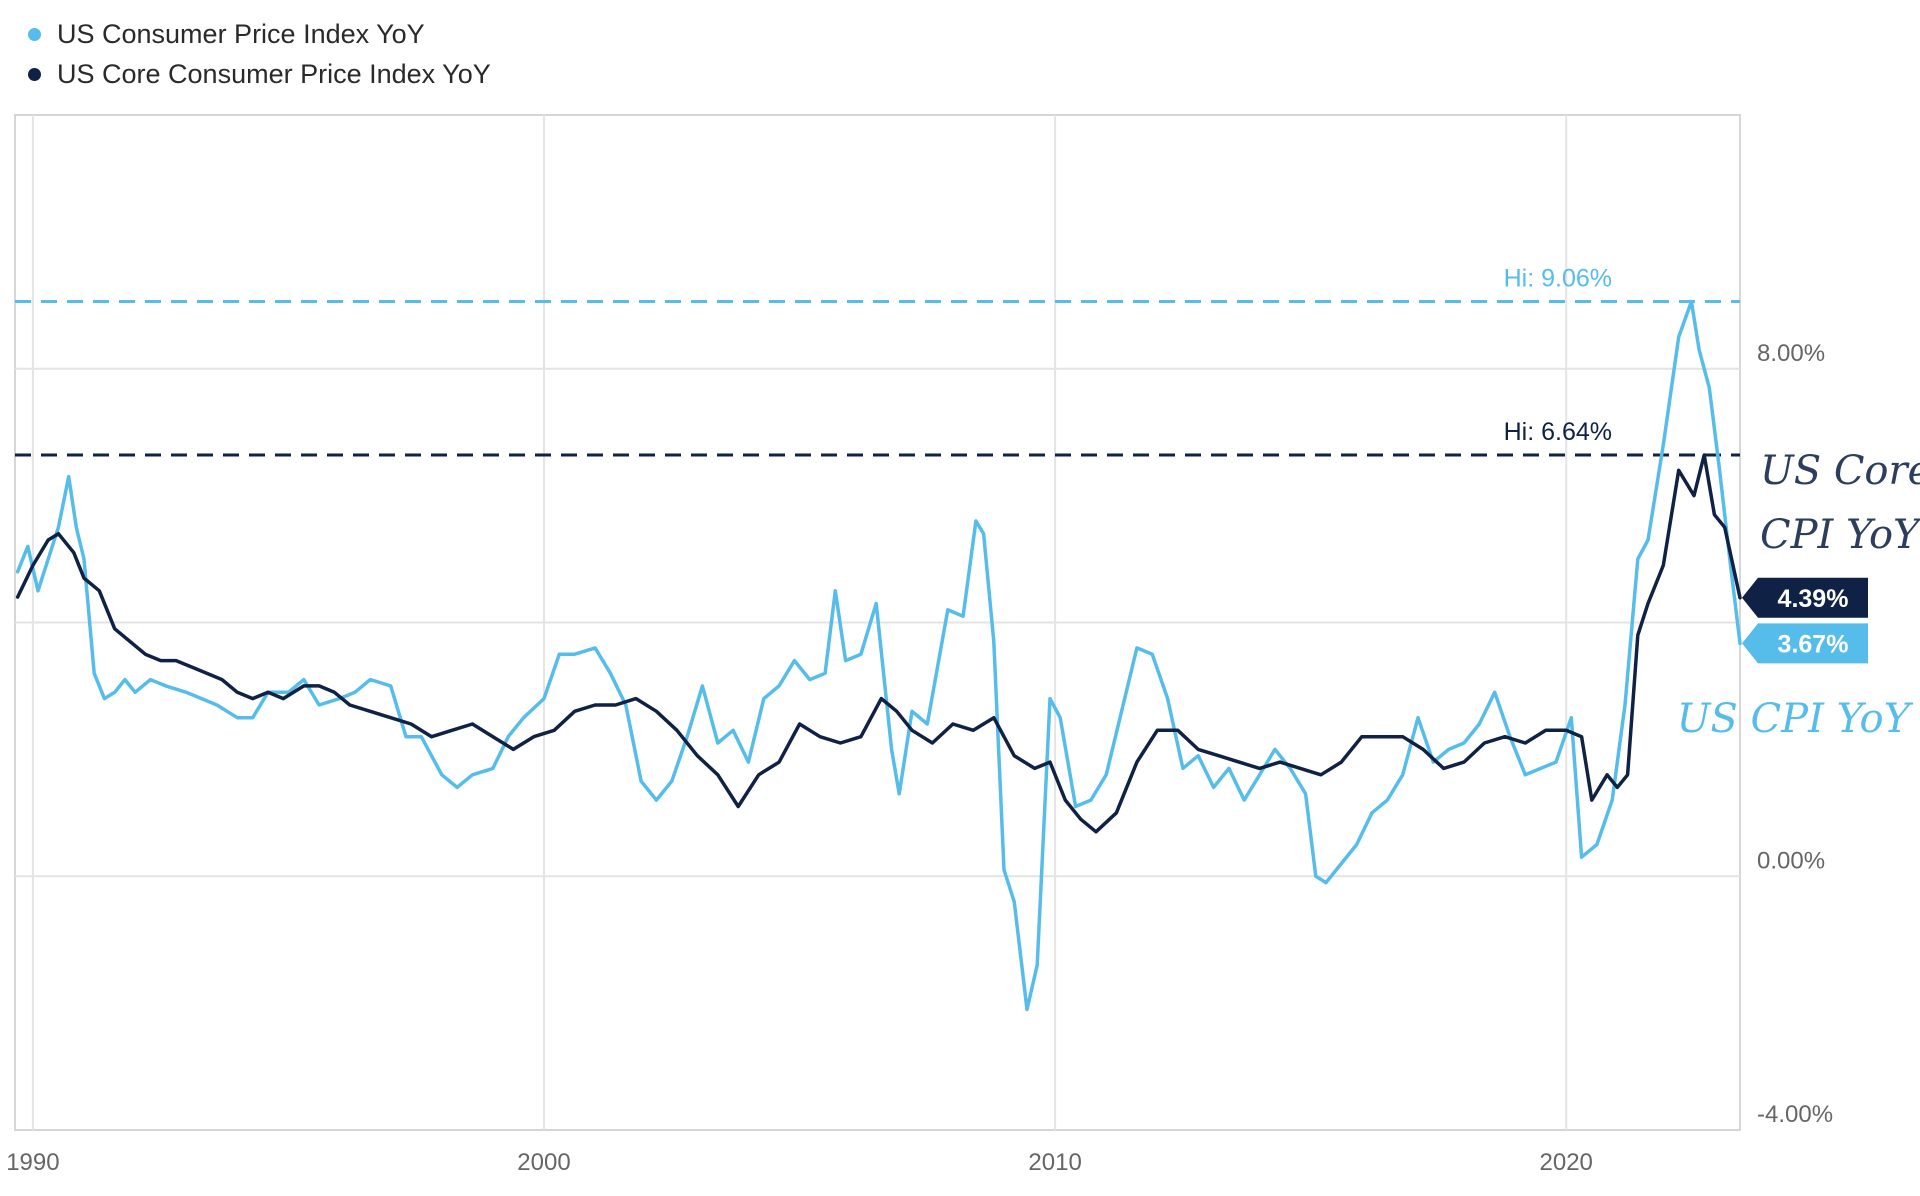 This screenshot has height=1196, width=1920. I want to click on y-tick: -4.00%, so click(1795, 1114).